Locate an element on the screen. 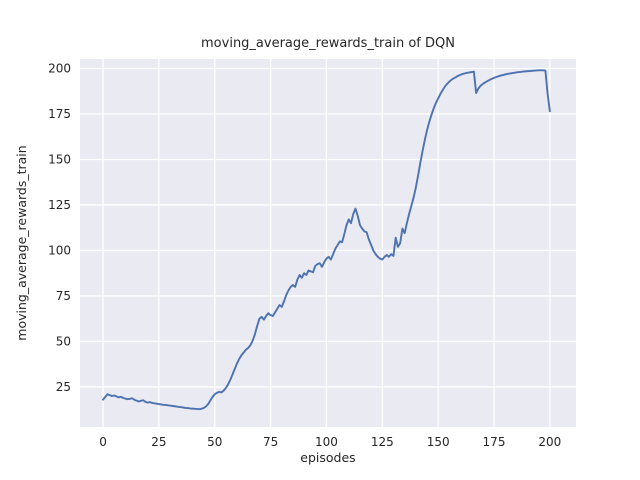  x-tick-label: 175 is located at coordinates (494, 442).